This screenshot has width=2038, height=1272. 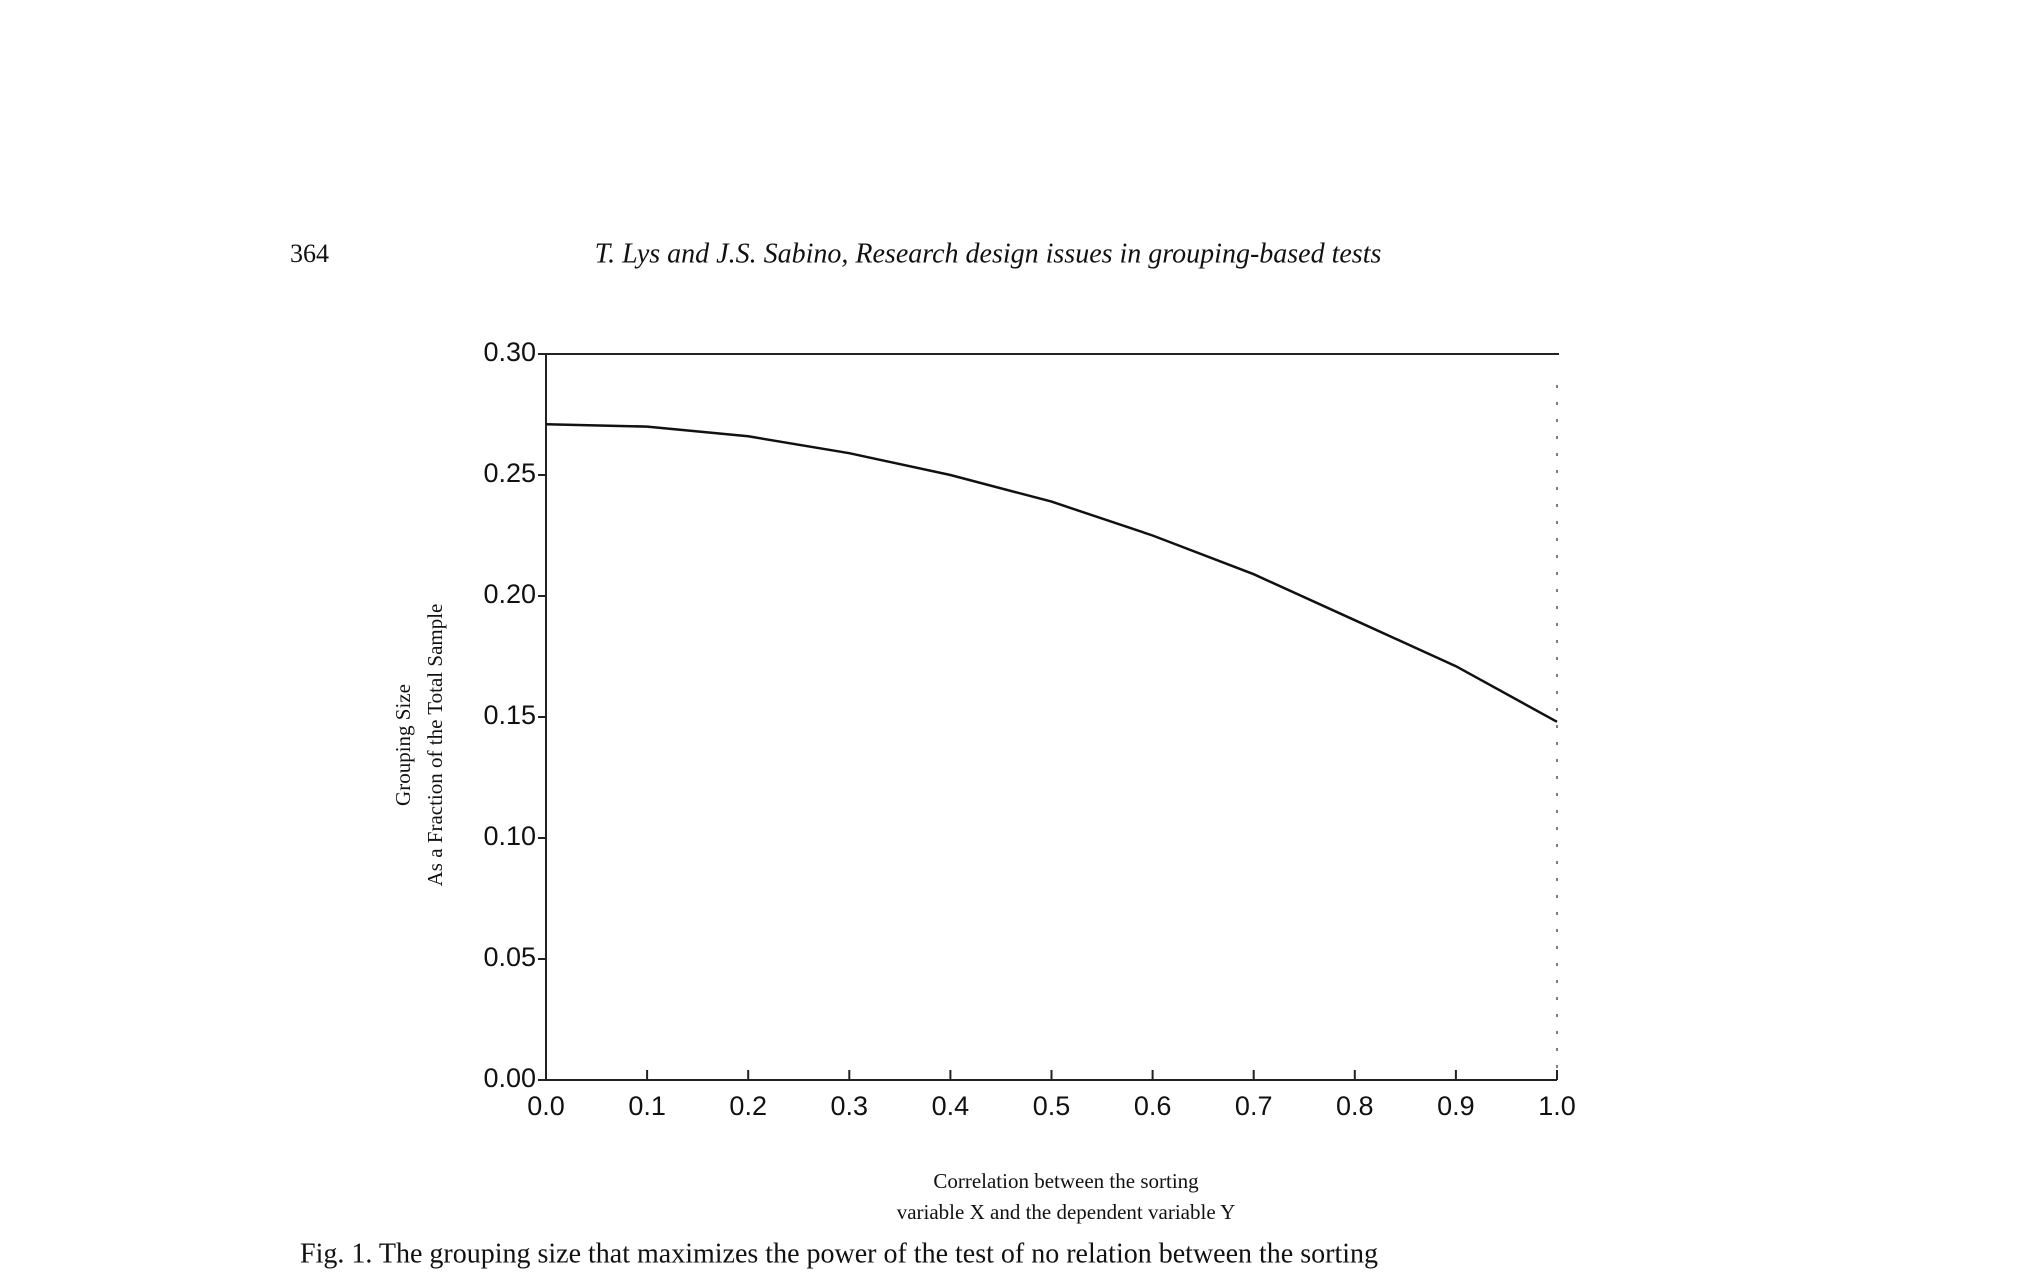 What do you see at coordinates (1052, 1106) in the screenshot?
I see `x-tick-label: 0.5` at bounding box center [1052, 1106].